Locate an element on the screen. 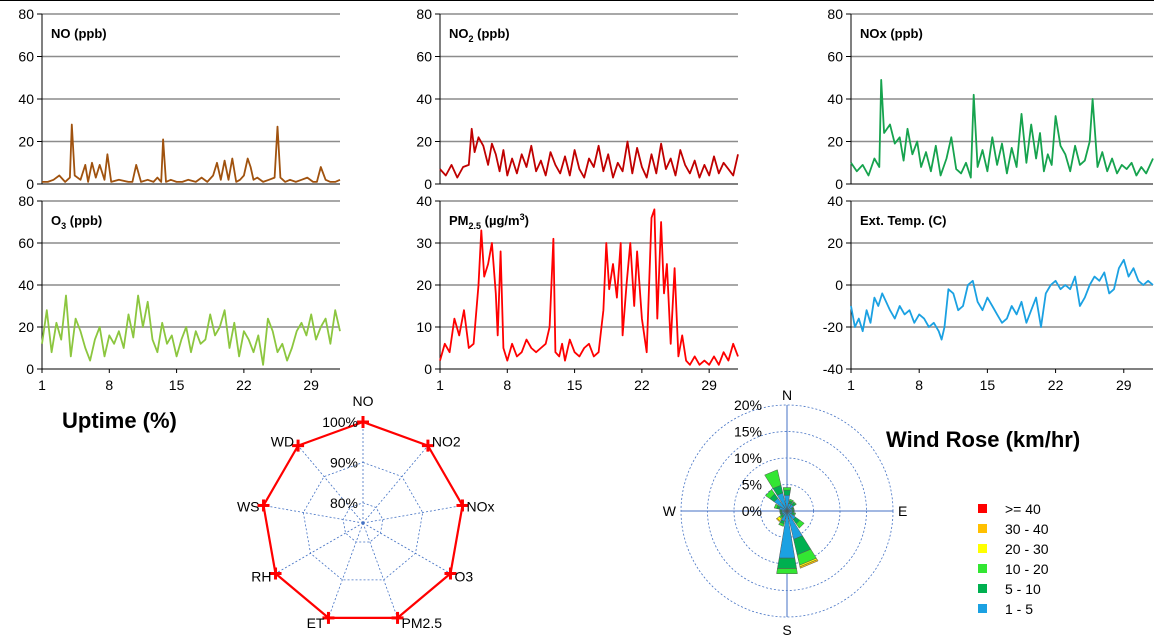 This screenshot has width=1154, height=640. panel-1: 0 20 40 60 80 NO (ppb) is located at coordinates (179, 99).